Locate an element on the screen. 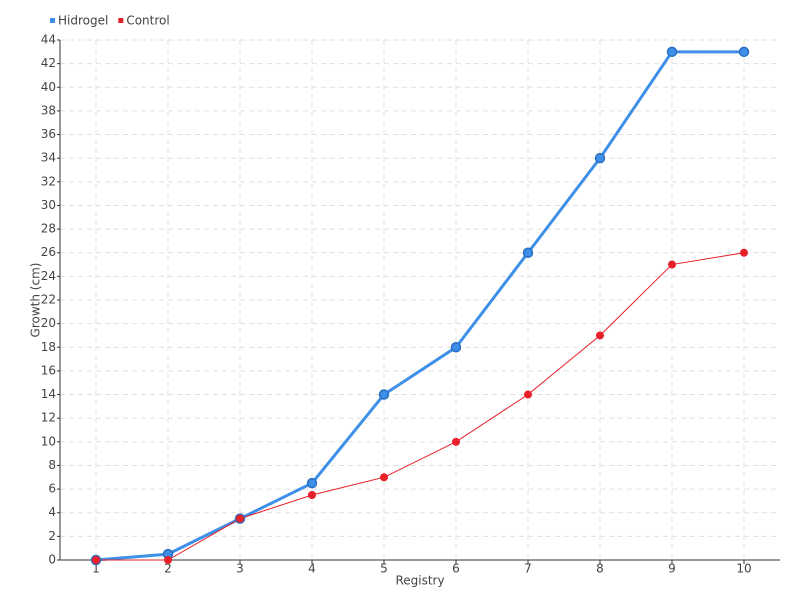  y-tick-label: 22 is located at coordinates (48, 300).